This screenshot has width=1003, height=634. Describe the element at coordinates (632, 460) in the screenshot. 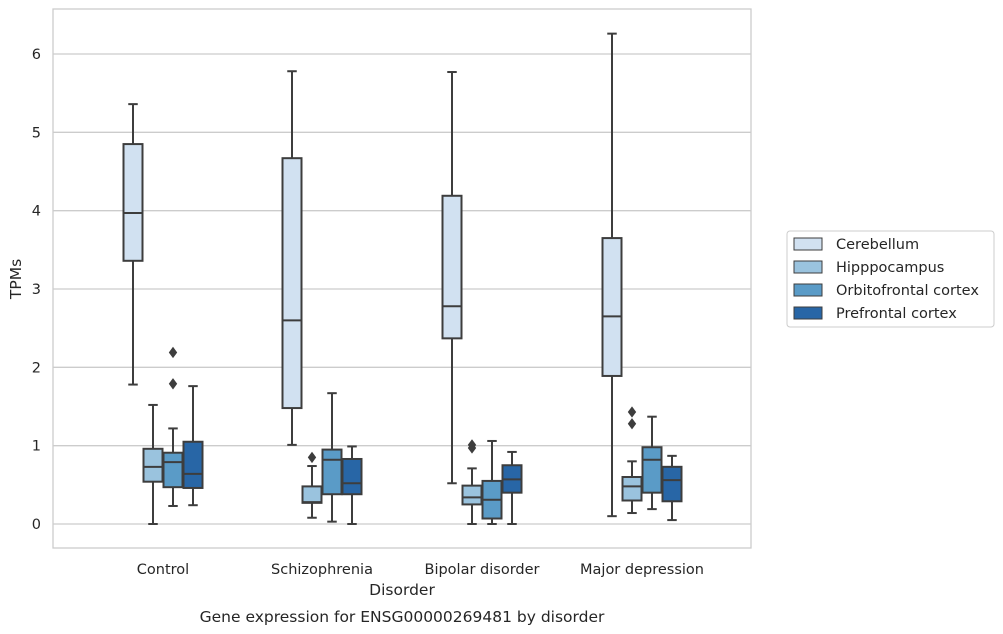

I see `box-hipppocampus-major-depression` at that location.